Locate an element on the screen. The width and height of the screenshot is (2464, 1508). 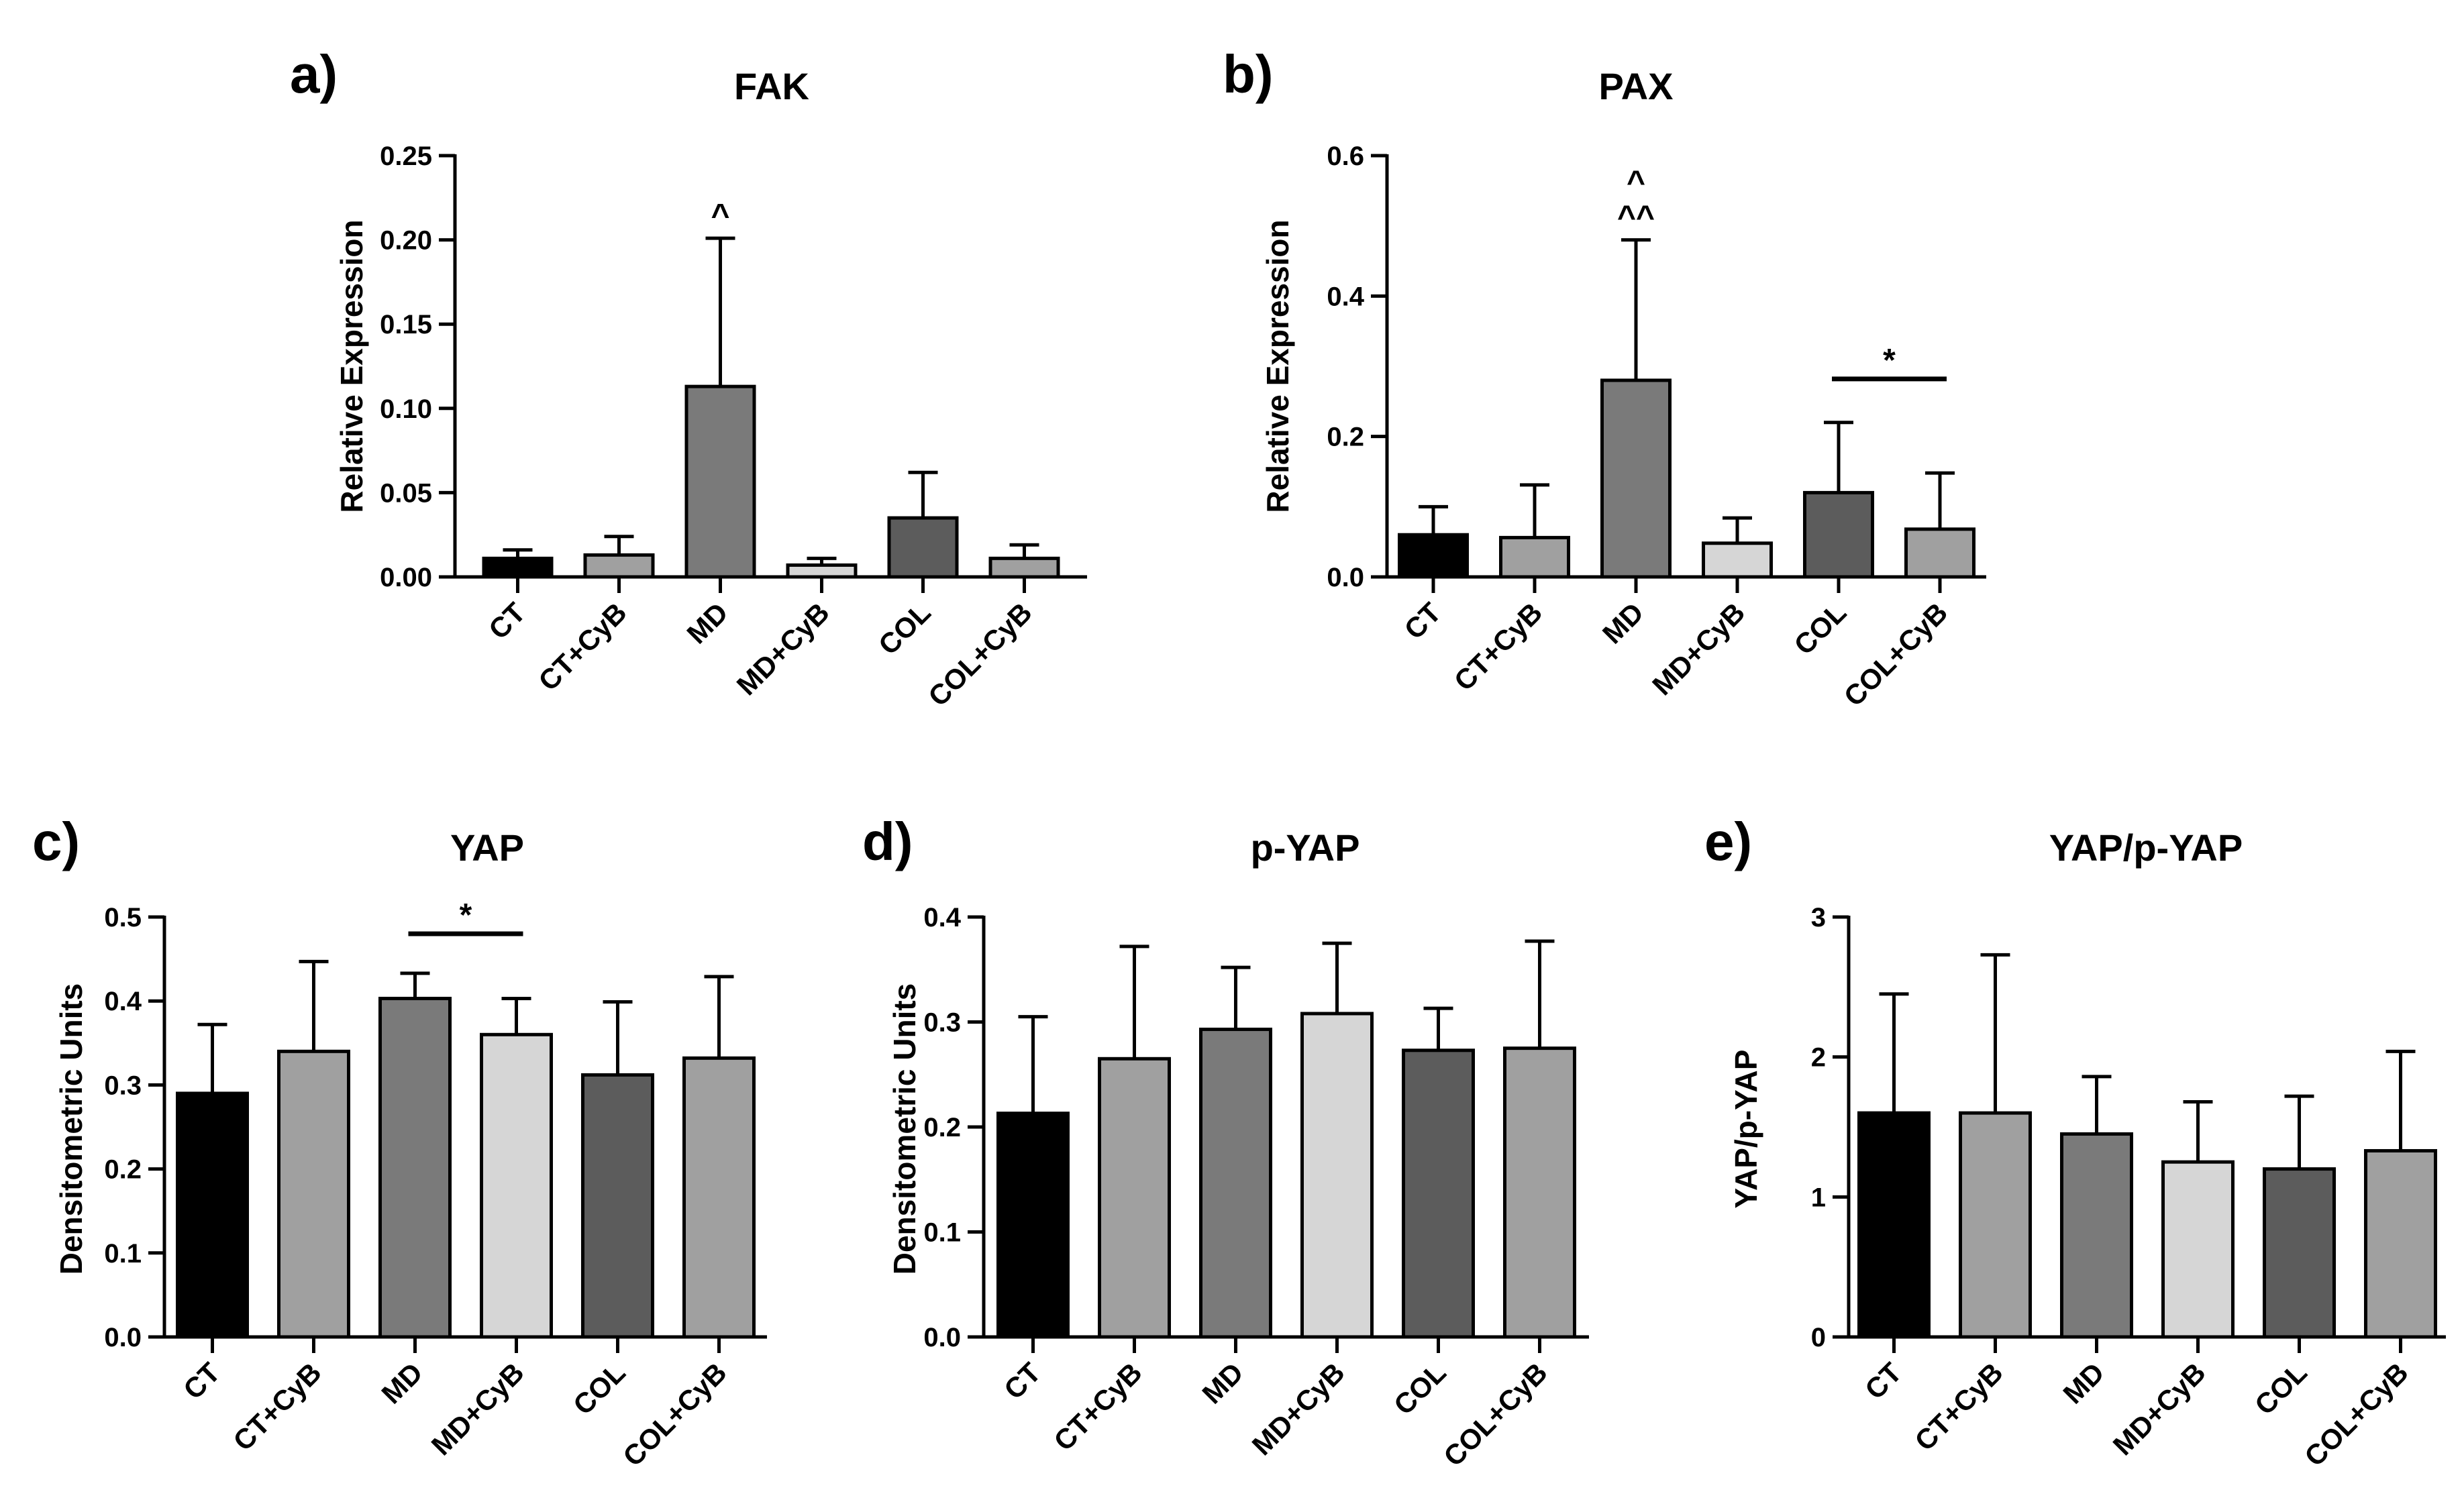
y-tick-label: 0.25 is located at coordinates (406, 156).